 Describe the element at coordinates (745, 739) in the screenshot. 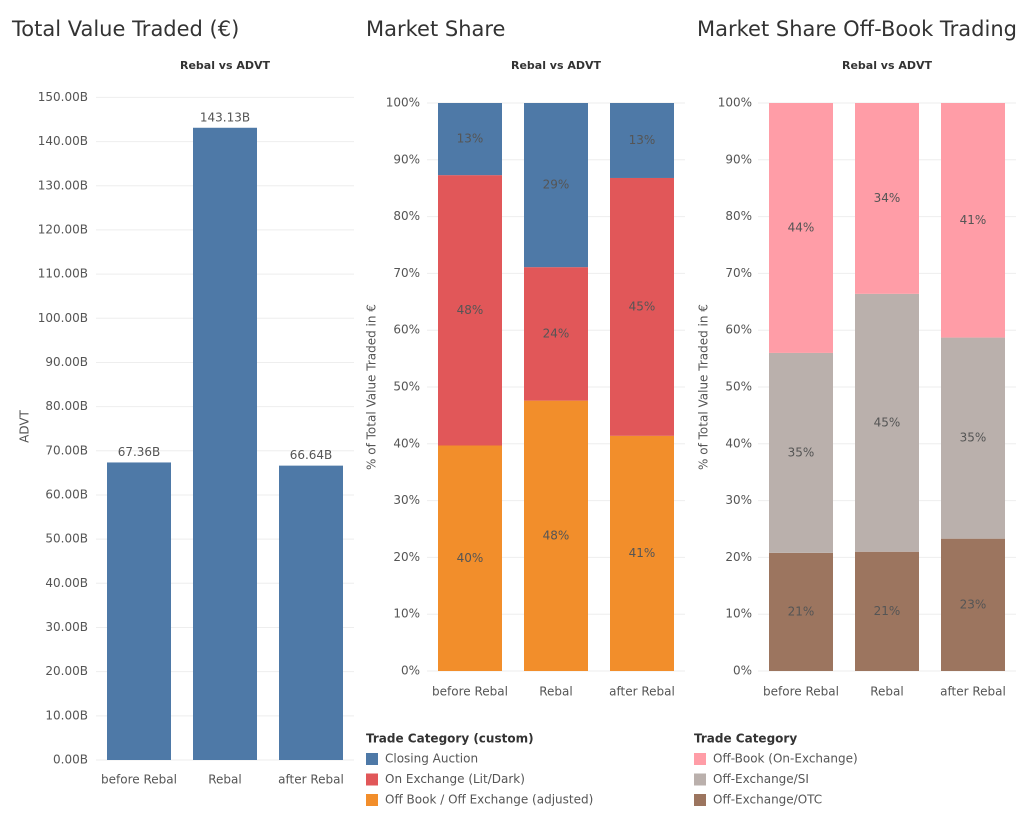

I see `legend-title: Trade Category` at that location.